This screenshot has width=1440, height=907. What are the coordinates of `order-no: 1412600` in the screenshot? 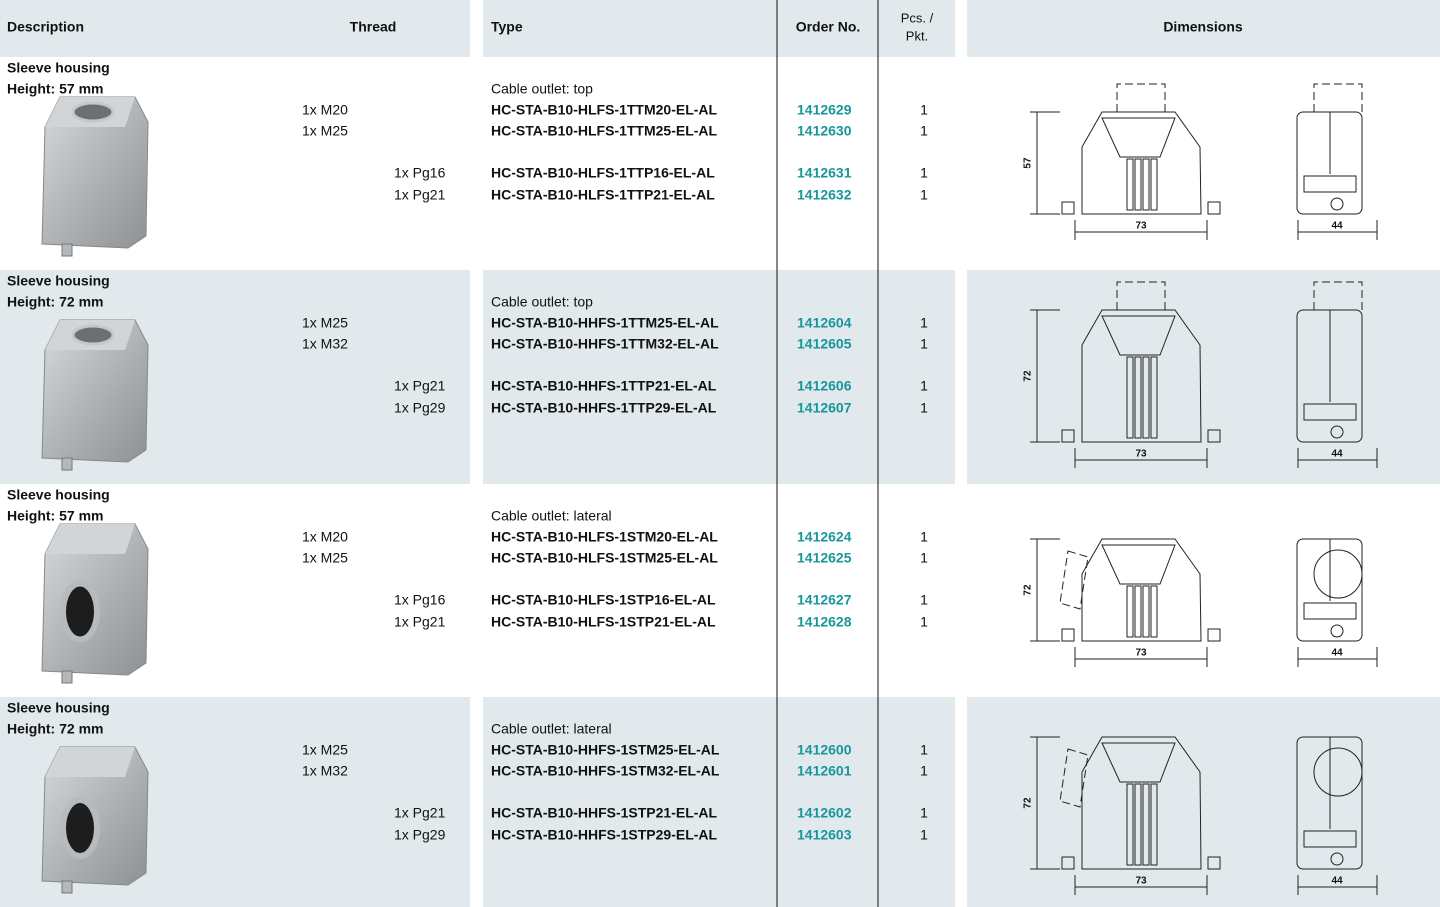 It's located at (824, 750).